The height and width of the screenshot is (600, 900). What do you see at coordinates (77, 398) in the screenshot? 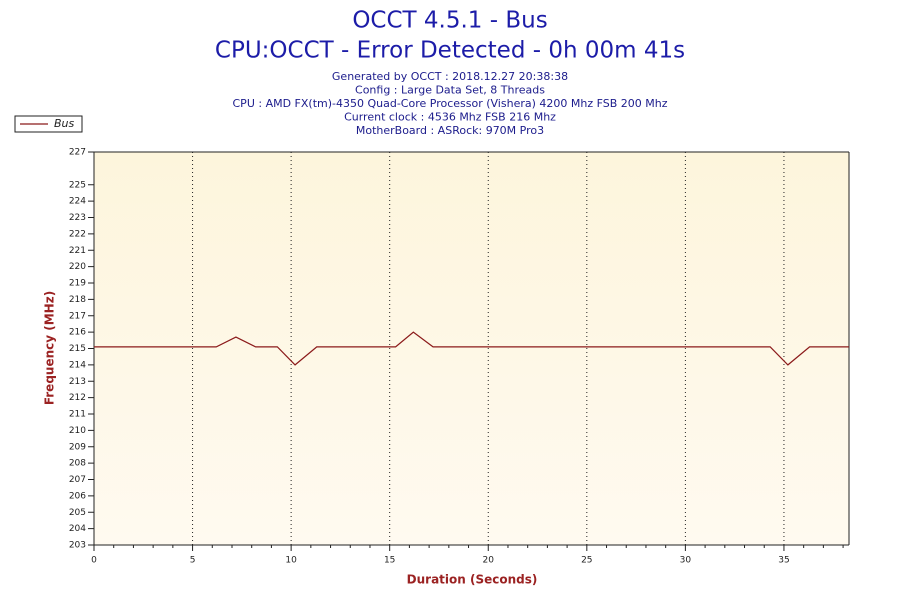
I see `y-tick-label: 212` at bounding box center [77, 398].